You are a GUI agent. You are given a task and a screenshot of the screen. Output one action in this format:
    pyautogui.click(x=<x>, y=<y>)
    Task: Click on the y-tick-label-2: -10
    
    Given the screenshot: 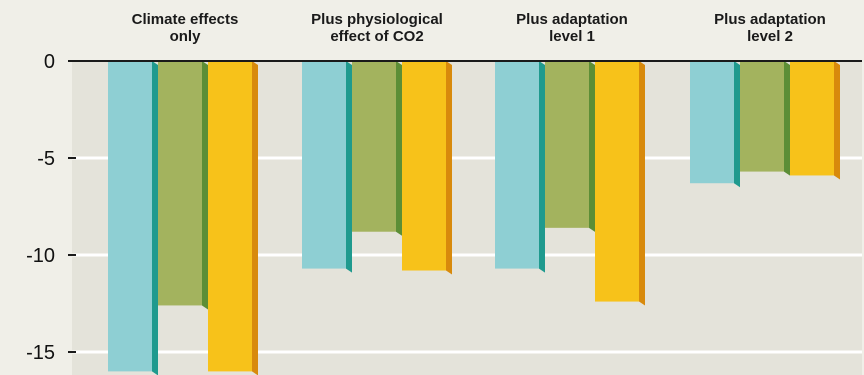 What is the action you would take?
    pyautogui.click(x=40, y=256)
    